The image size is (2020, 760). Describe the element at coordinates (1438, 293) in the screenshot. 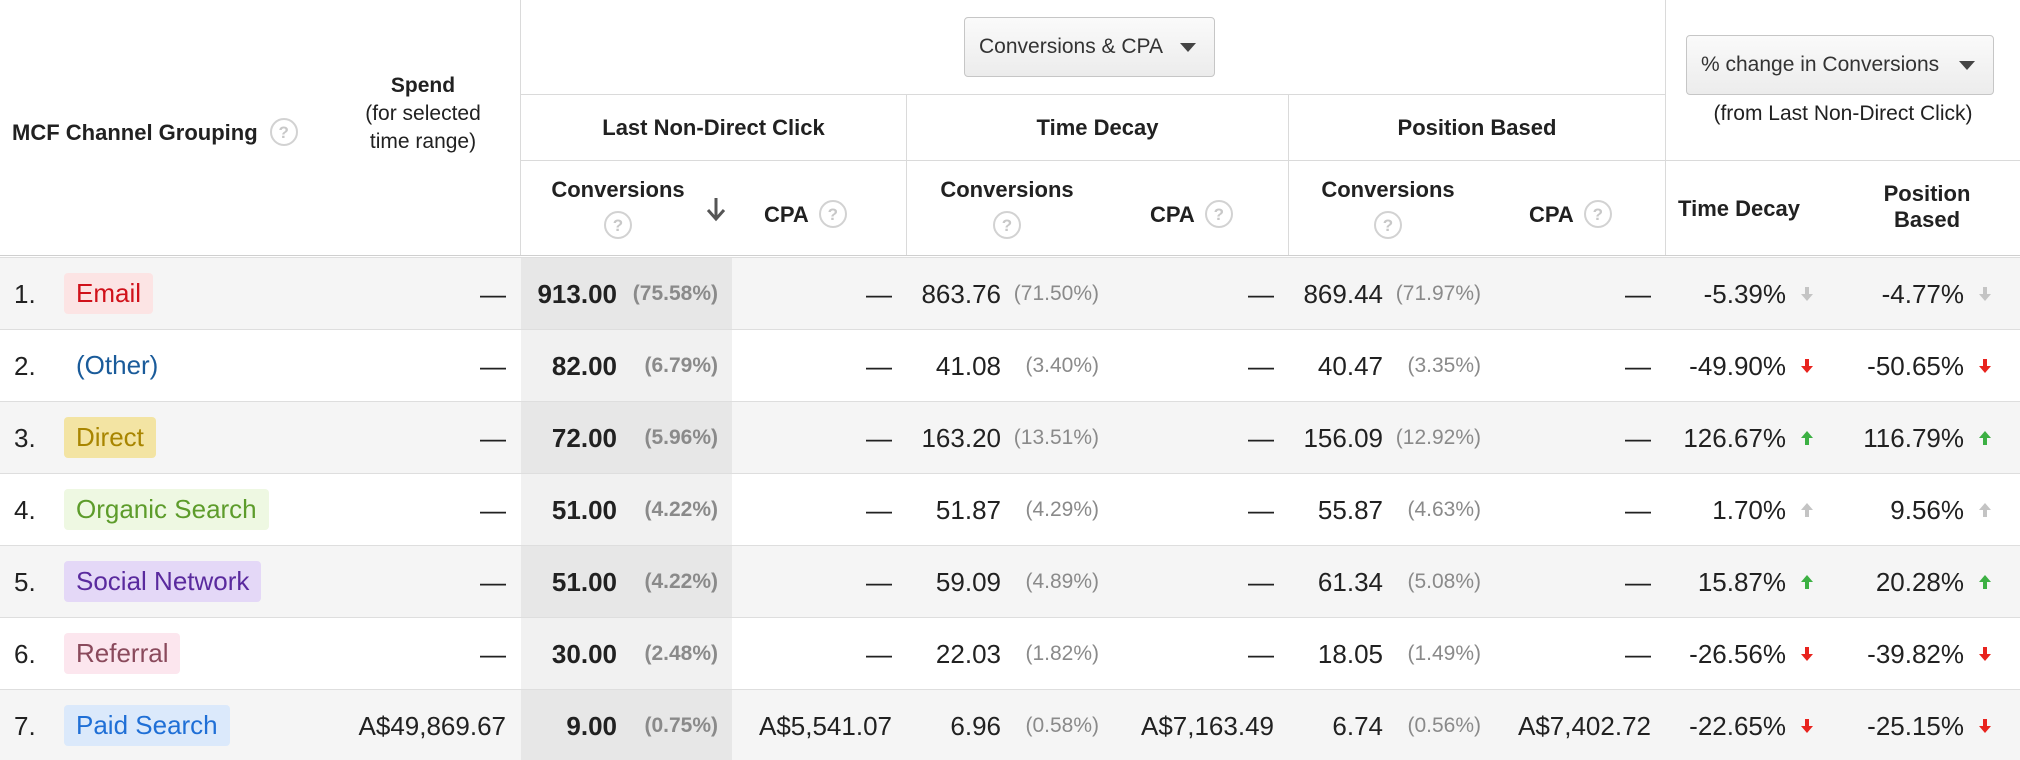

I see `pb-conversions-pct: (71.97%)` at that location.